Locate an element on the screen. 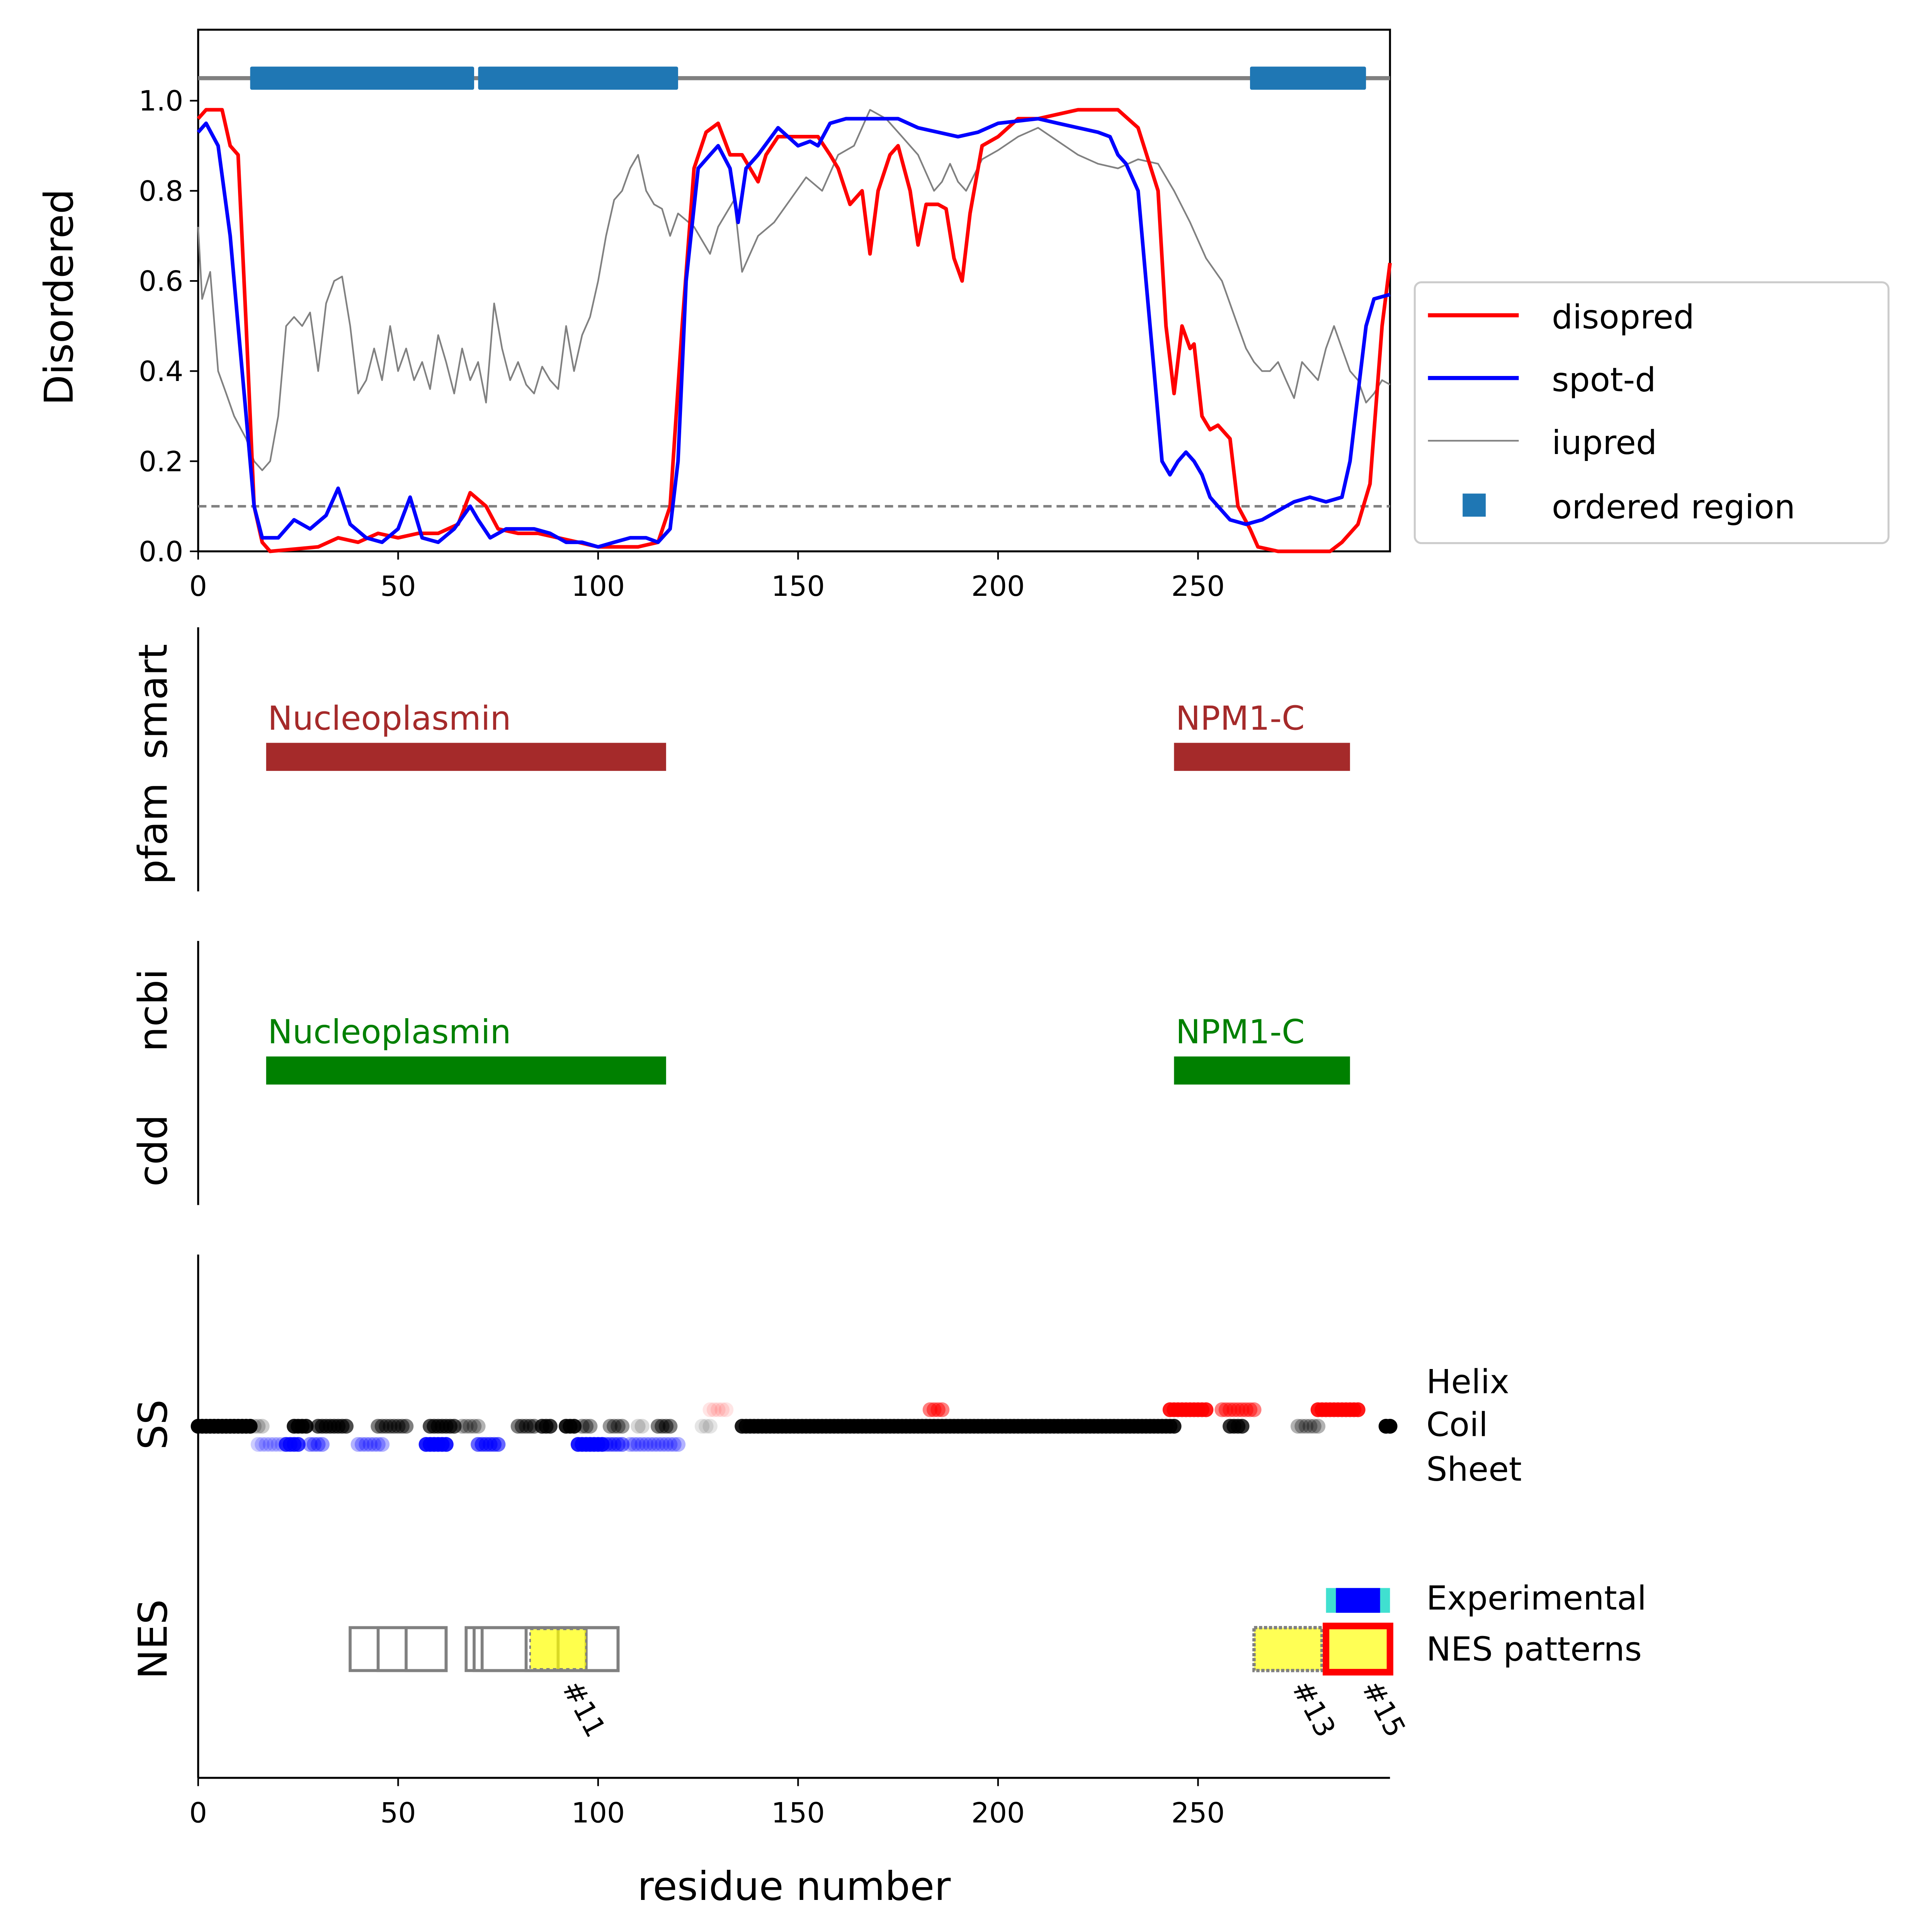 The image size is (1915, 1932). nes-highlight-box is located at coordinates (558, 1649).